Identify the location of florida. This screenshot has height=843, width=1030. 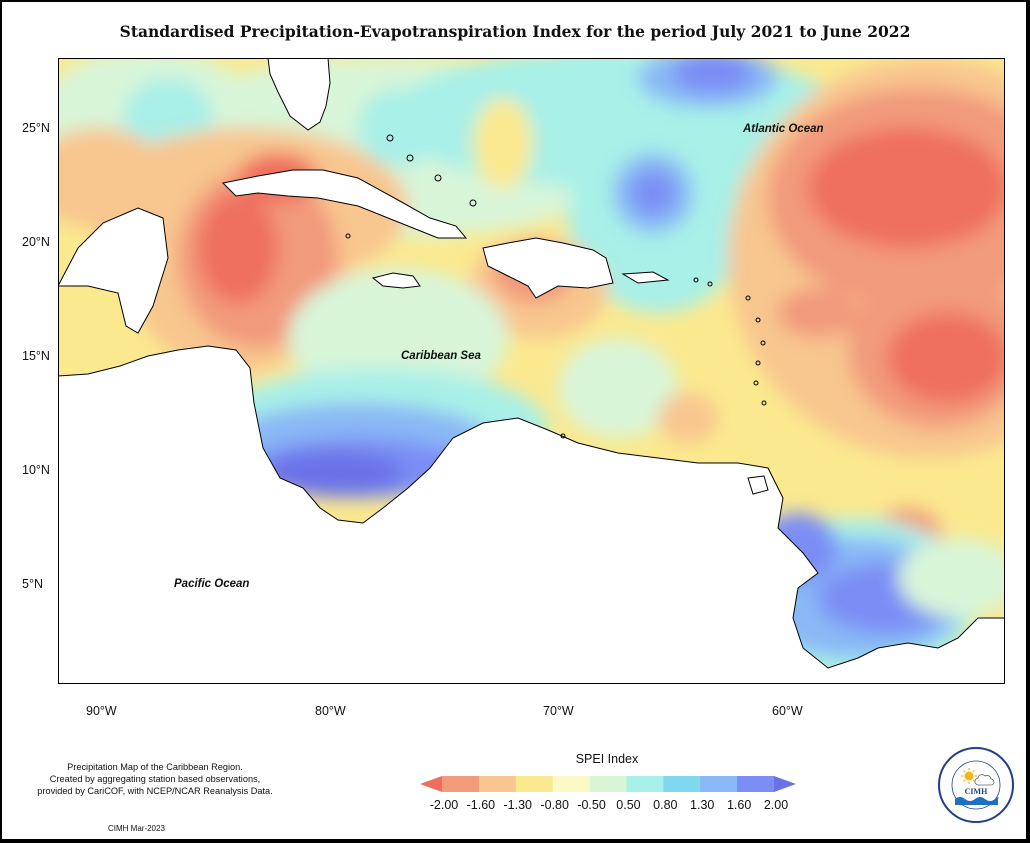
(299, 94).